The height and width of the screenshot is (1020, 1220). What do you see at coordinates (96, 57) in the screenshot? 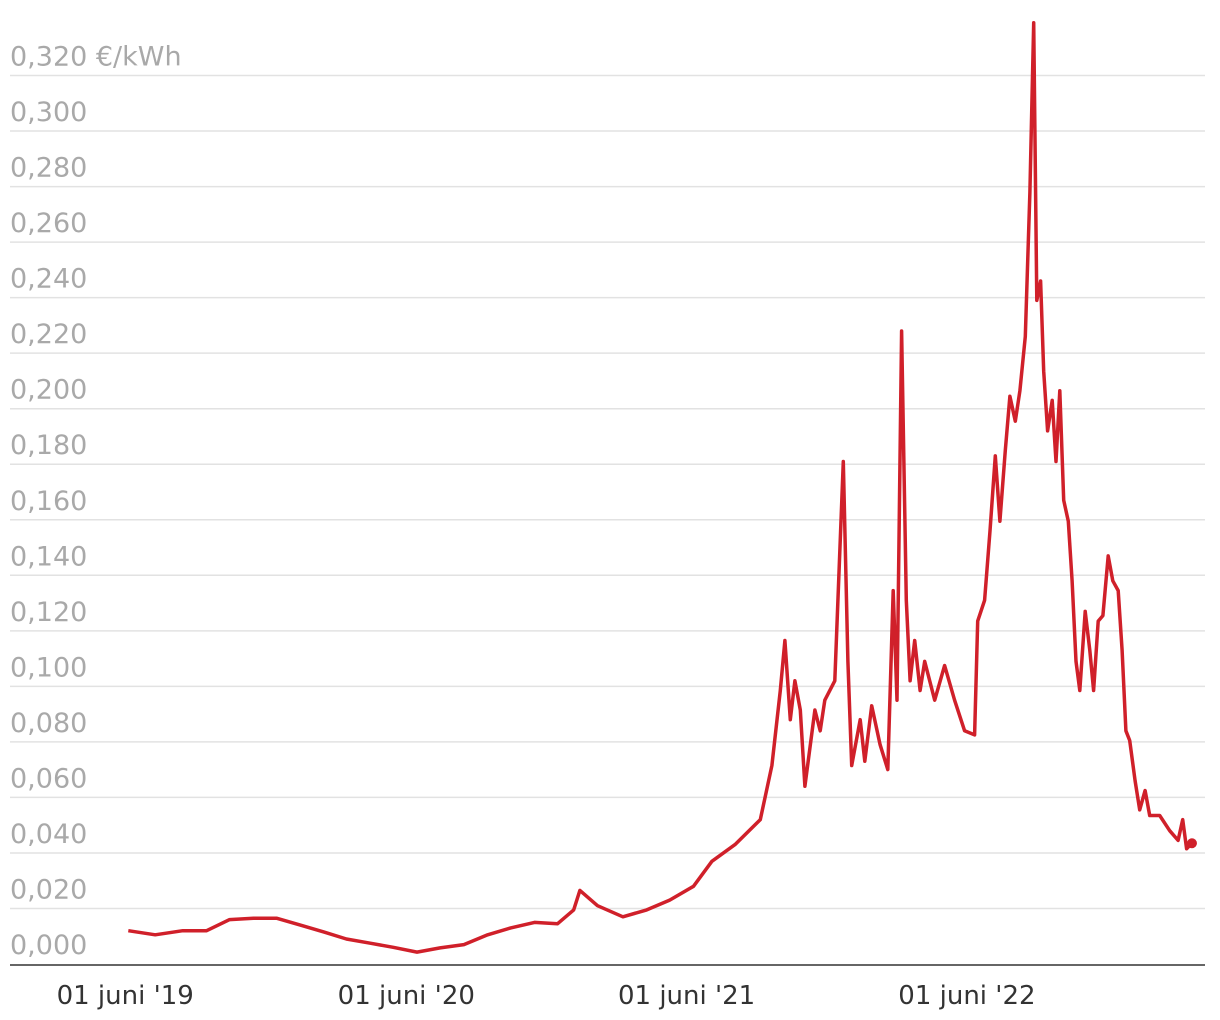
I see `y-tick-label: 0,320 €/kWh` at bounding box center [96, 57].